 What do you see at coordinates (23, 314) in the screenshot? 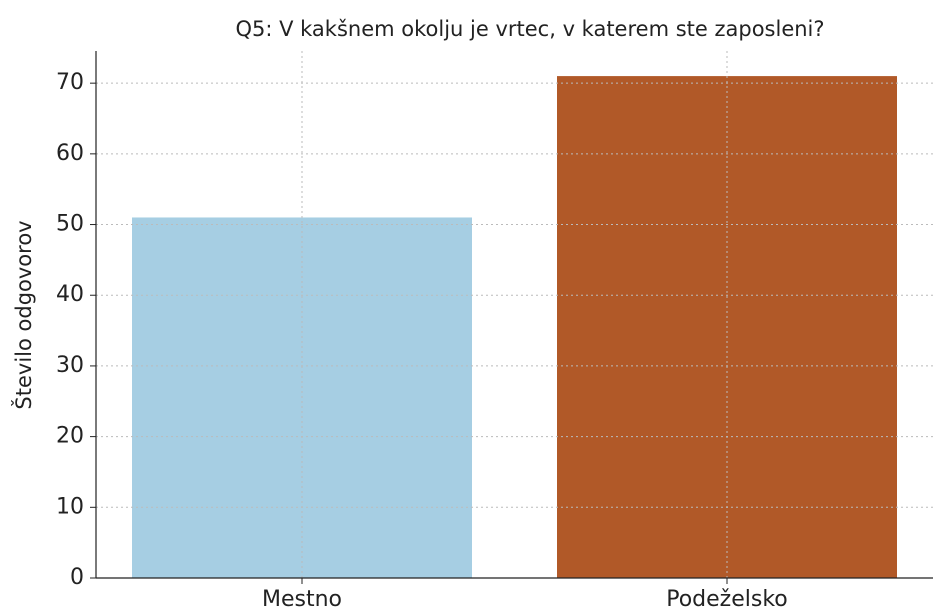
I see `y-axis-label: Število odgovorov` at bounding box center [23, 314].